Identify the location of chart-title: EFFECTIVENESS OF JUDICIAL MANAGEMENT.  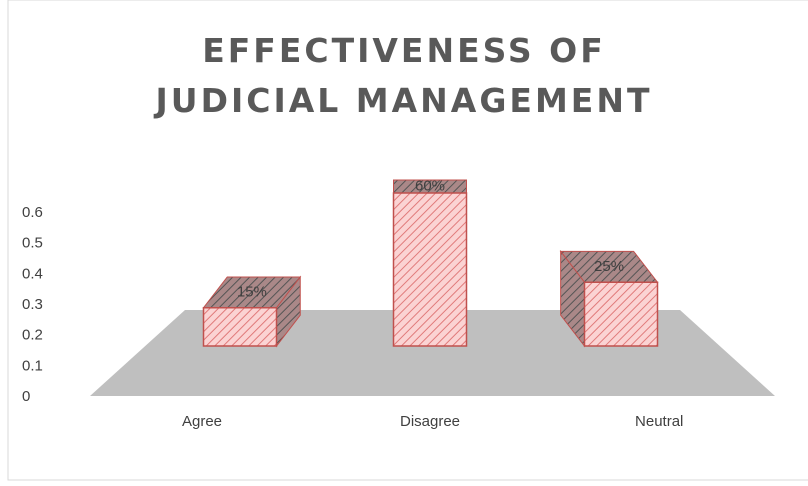
(404, 75).